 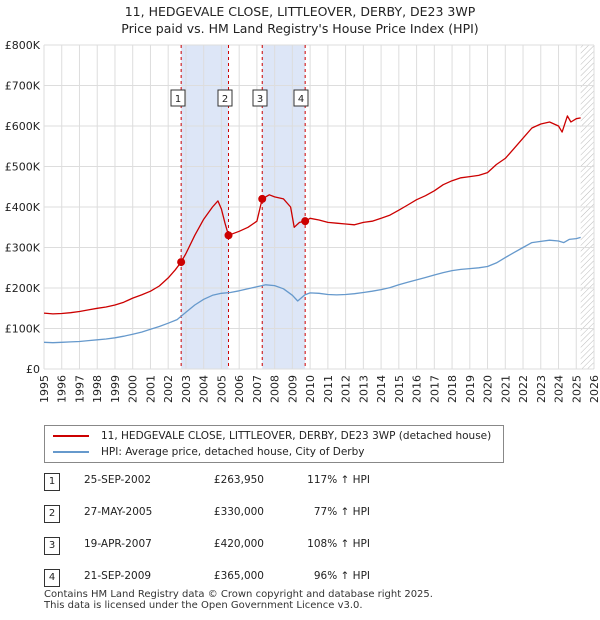 What do you see at coordinates (541, 389) in the screenshot?
I see `x-tick-label: 2023` at bounding box center [541, 389].